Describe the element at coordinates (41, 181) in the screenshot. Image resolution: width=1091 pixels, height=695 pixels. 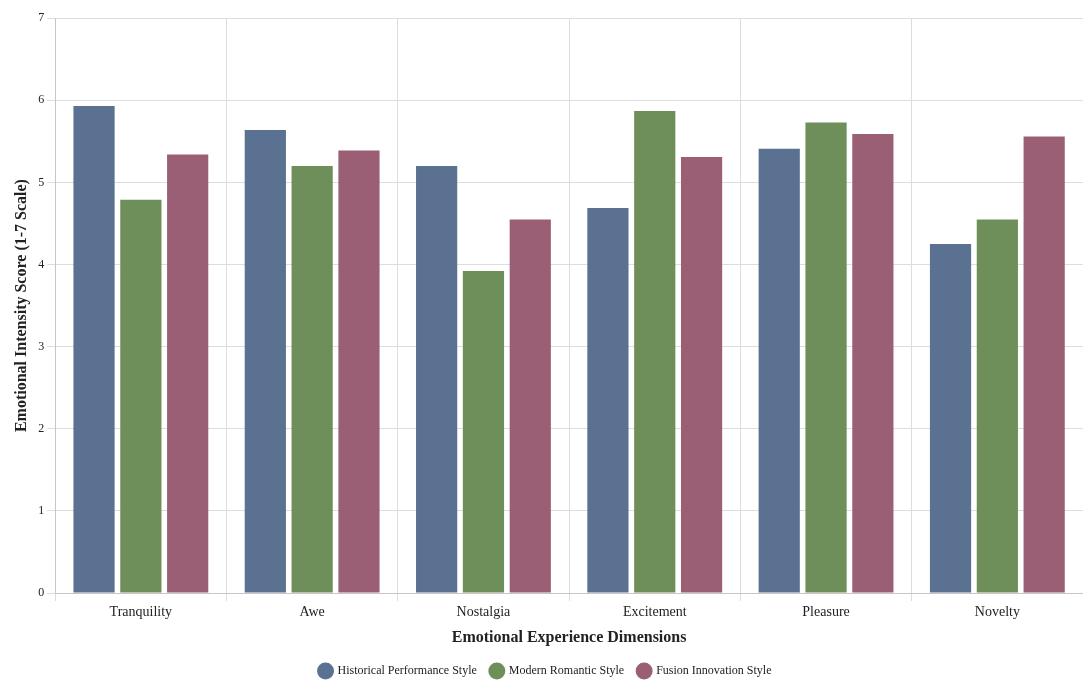
I see `y-tick-label: 5` at that location.